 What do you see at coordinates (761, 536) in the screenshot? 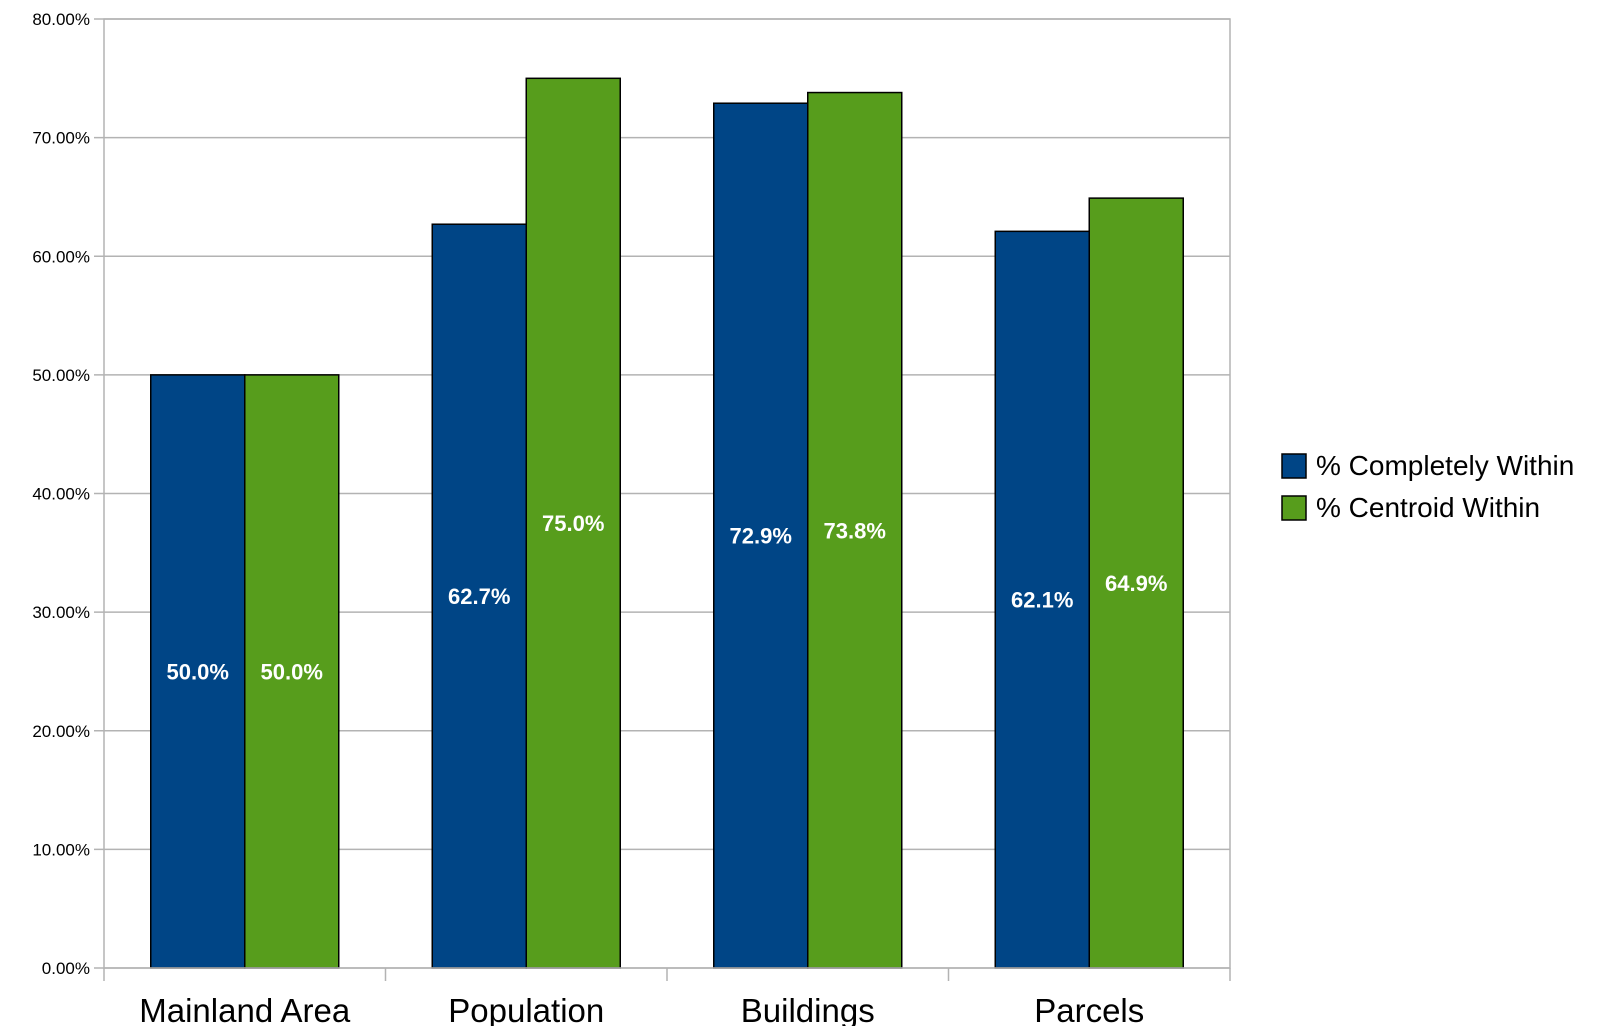
I see `data-label: 72.9%` at bounding box center [761, 536].